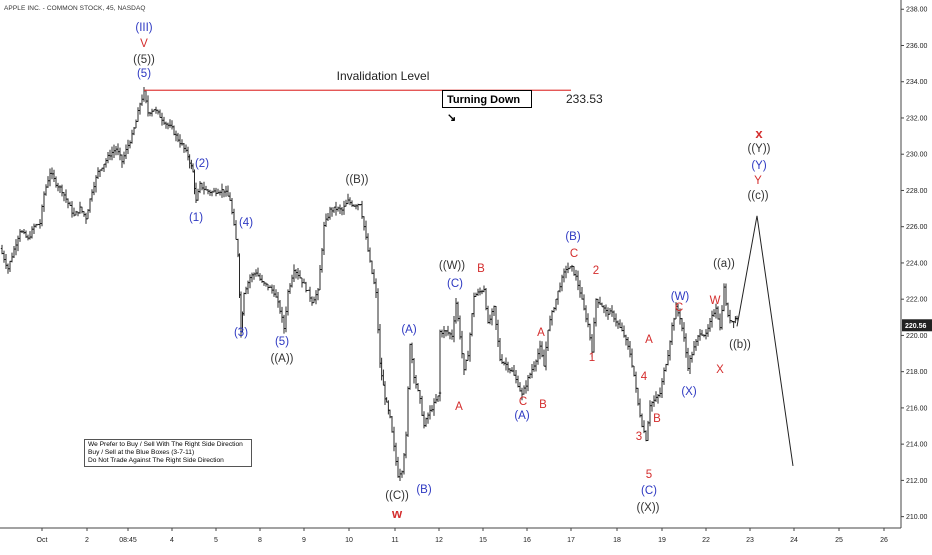  Describe the element at coordinates (720, 370) in the screenshot. I see `wave-label: X` at that location.